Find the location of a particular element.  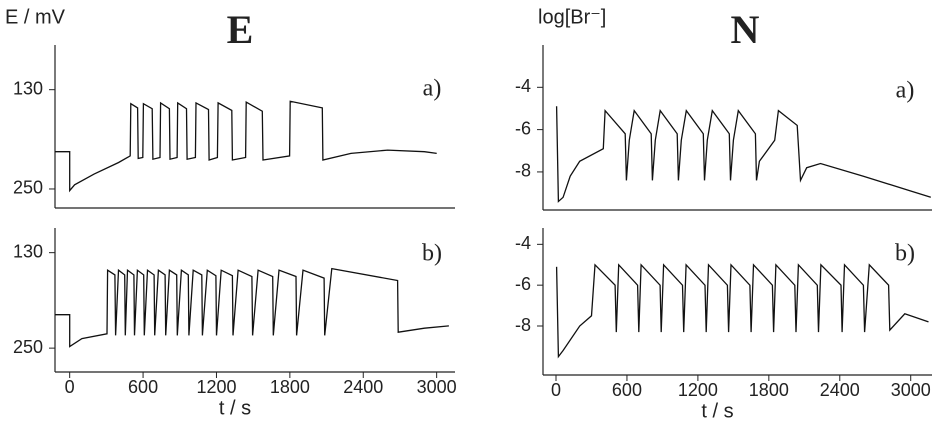

panel-title: E is located at coordinates (240, 29).